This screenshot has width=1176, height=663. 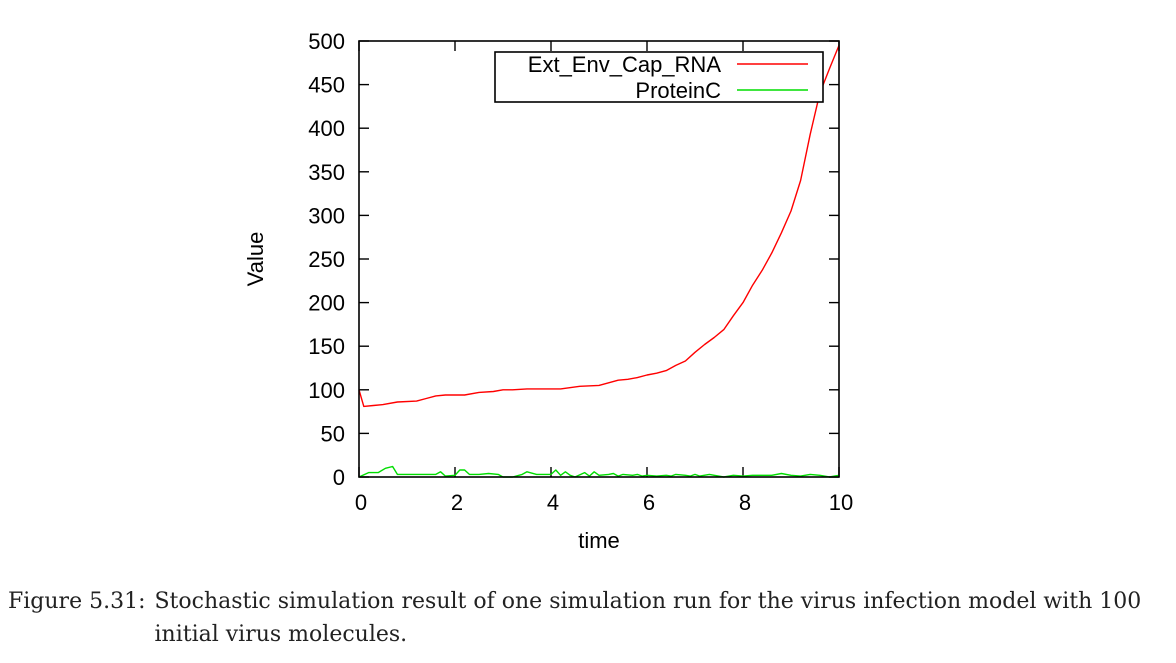 I want to click on y-tick-label: 450, so click(x=326, y=85).